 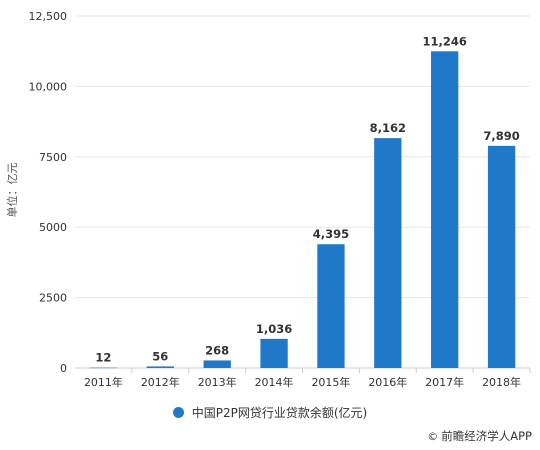 I want to click on x-tick-label: 2015年, so click(x=330, y=382).